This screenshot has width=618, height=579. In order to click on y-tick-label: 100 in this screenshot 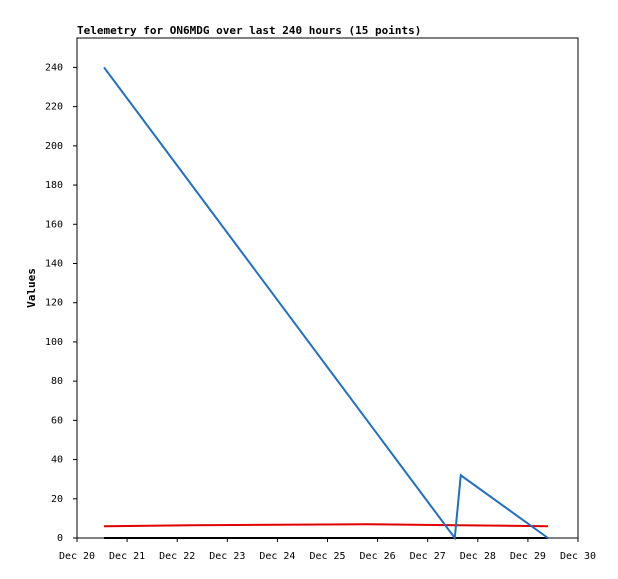, I will do `click(54, 342)`.